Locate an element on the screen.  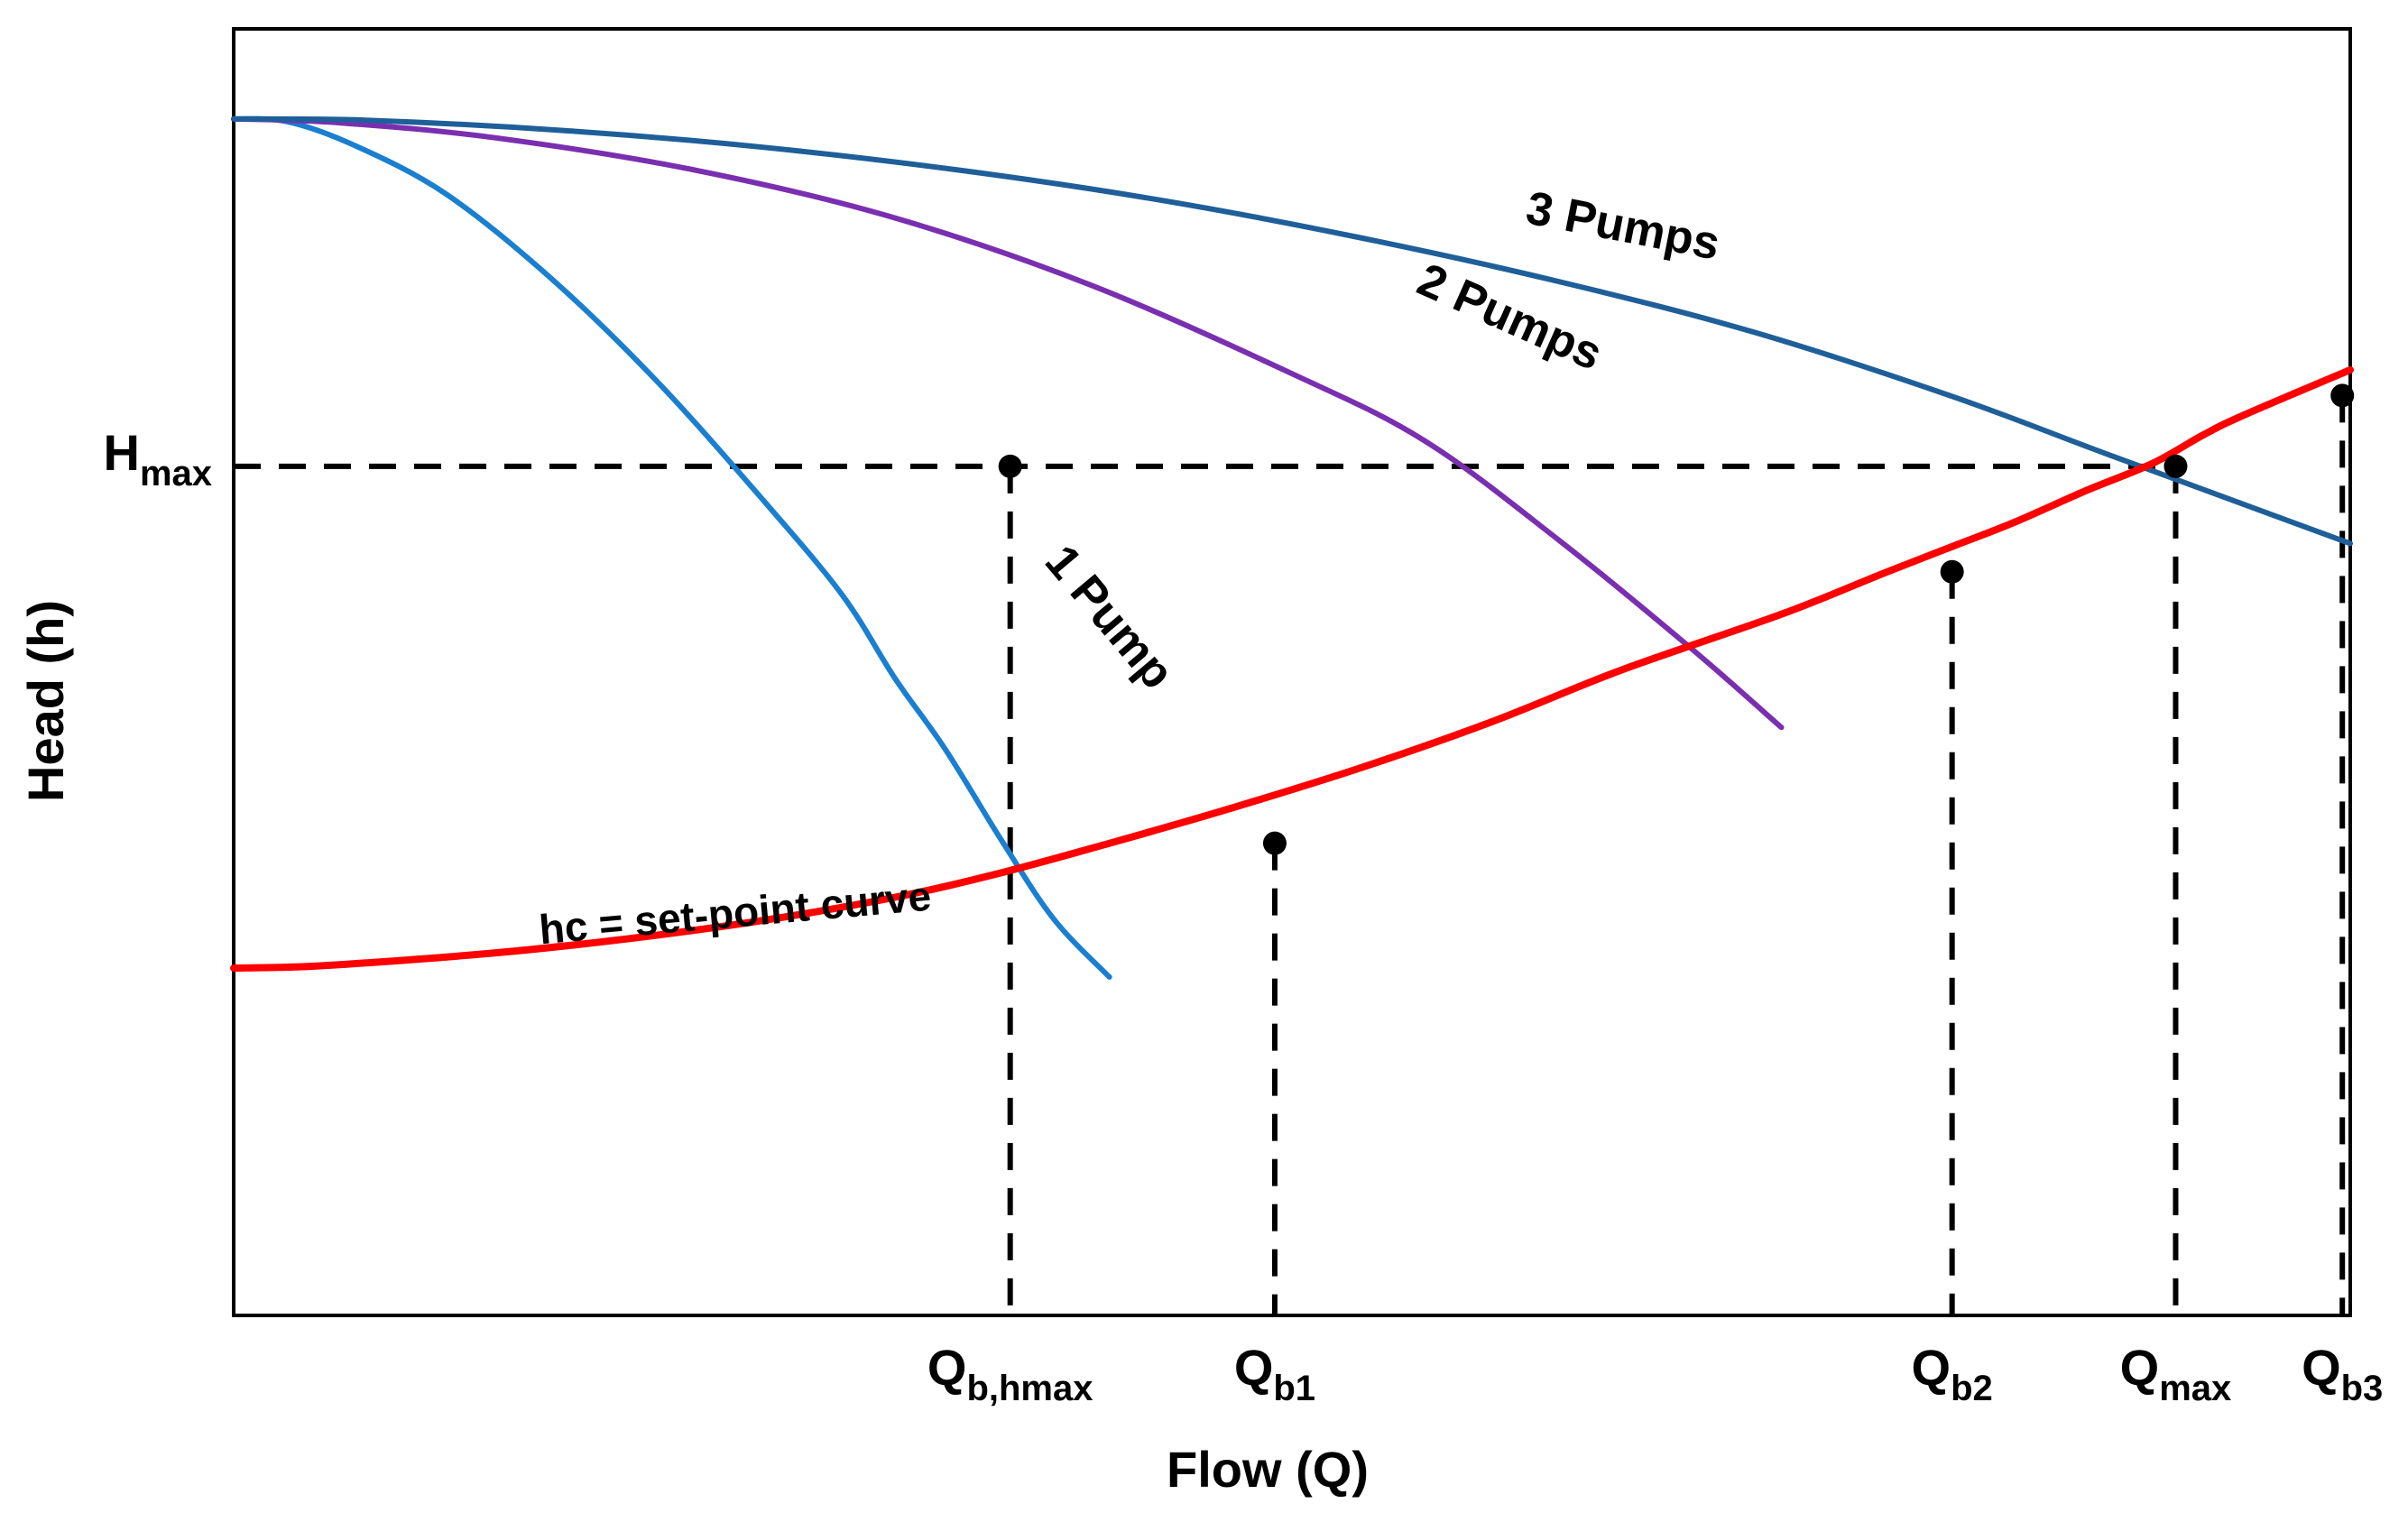
q-b-hmax-point is located at coordinates (1010, 466).